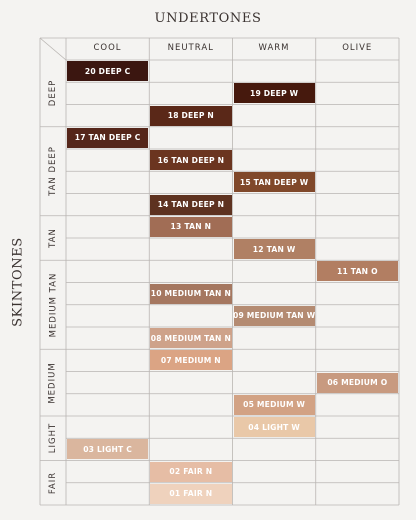 The width and height of the screenshot is (416, 520). Describe the element at coordinates (53, 482) in the screenshot. I see `group-label-fair: FAIR` at that location.